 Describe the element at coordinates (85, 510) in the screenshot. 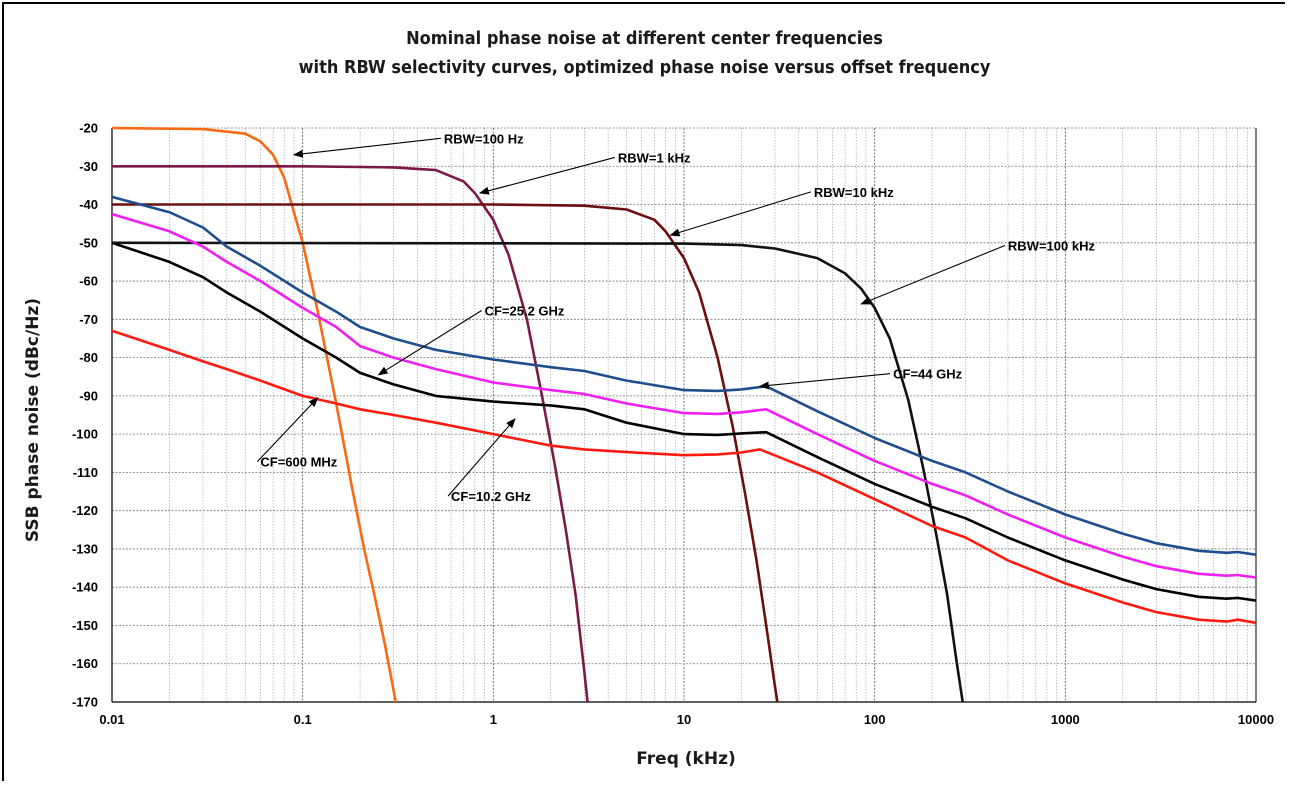

I see `y-tick-label: -120` at that location.